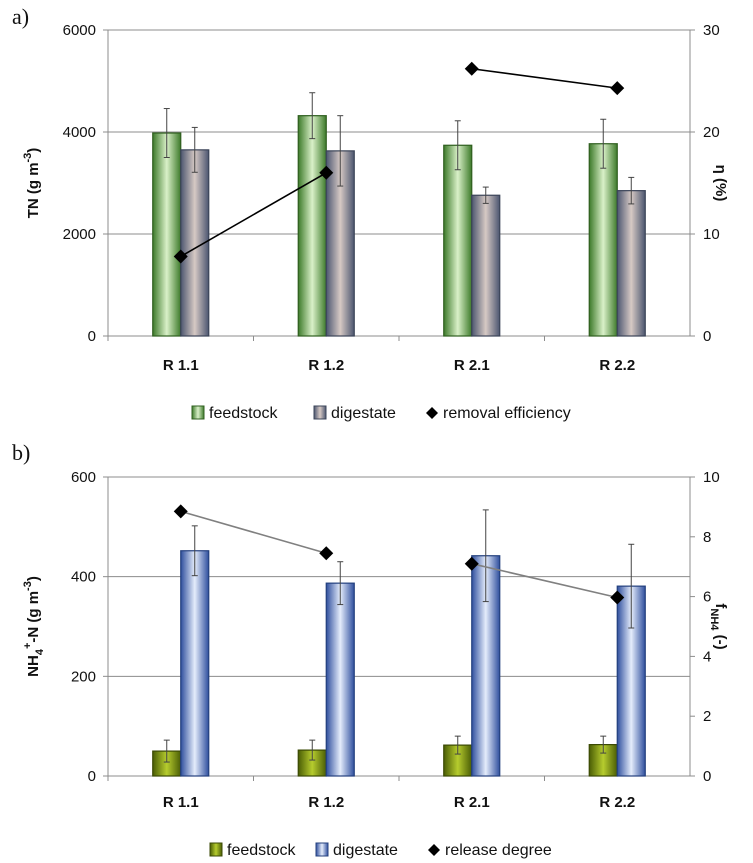  Describe the element at coordinates (507, 413) in the screenshot. I see `legend-label-removal-efficiency: removal efficiency` at that location.